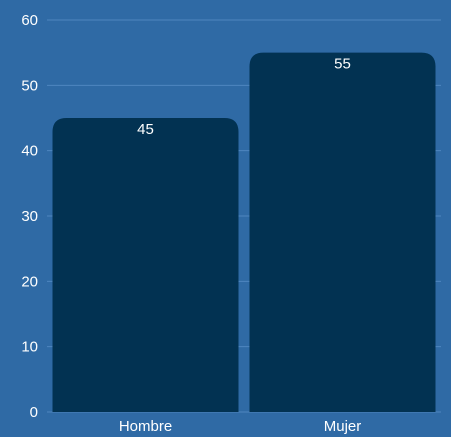 This screenshot has height=437, width=451. I want to click on bar-value-label: 55, so click(342, 64).